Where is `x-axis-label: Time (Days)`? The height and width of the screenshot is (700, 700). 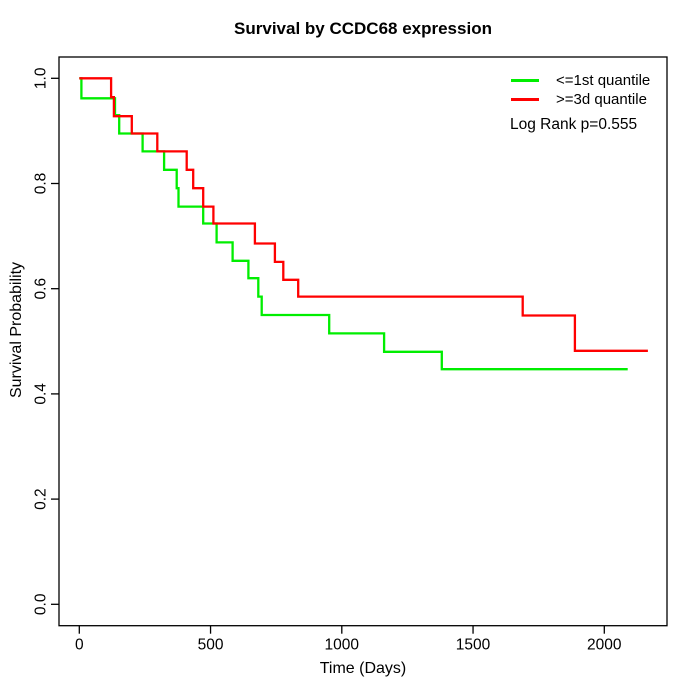 x-axis-label: Time (Days) is located at coordinates (363, 668).